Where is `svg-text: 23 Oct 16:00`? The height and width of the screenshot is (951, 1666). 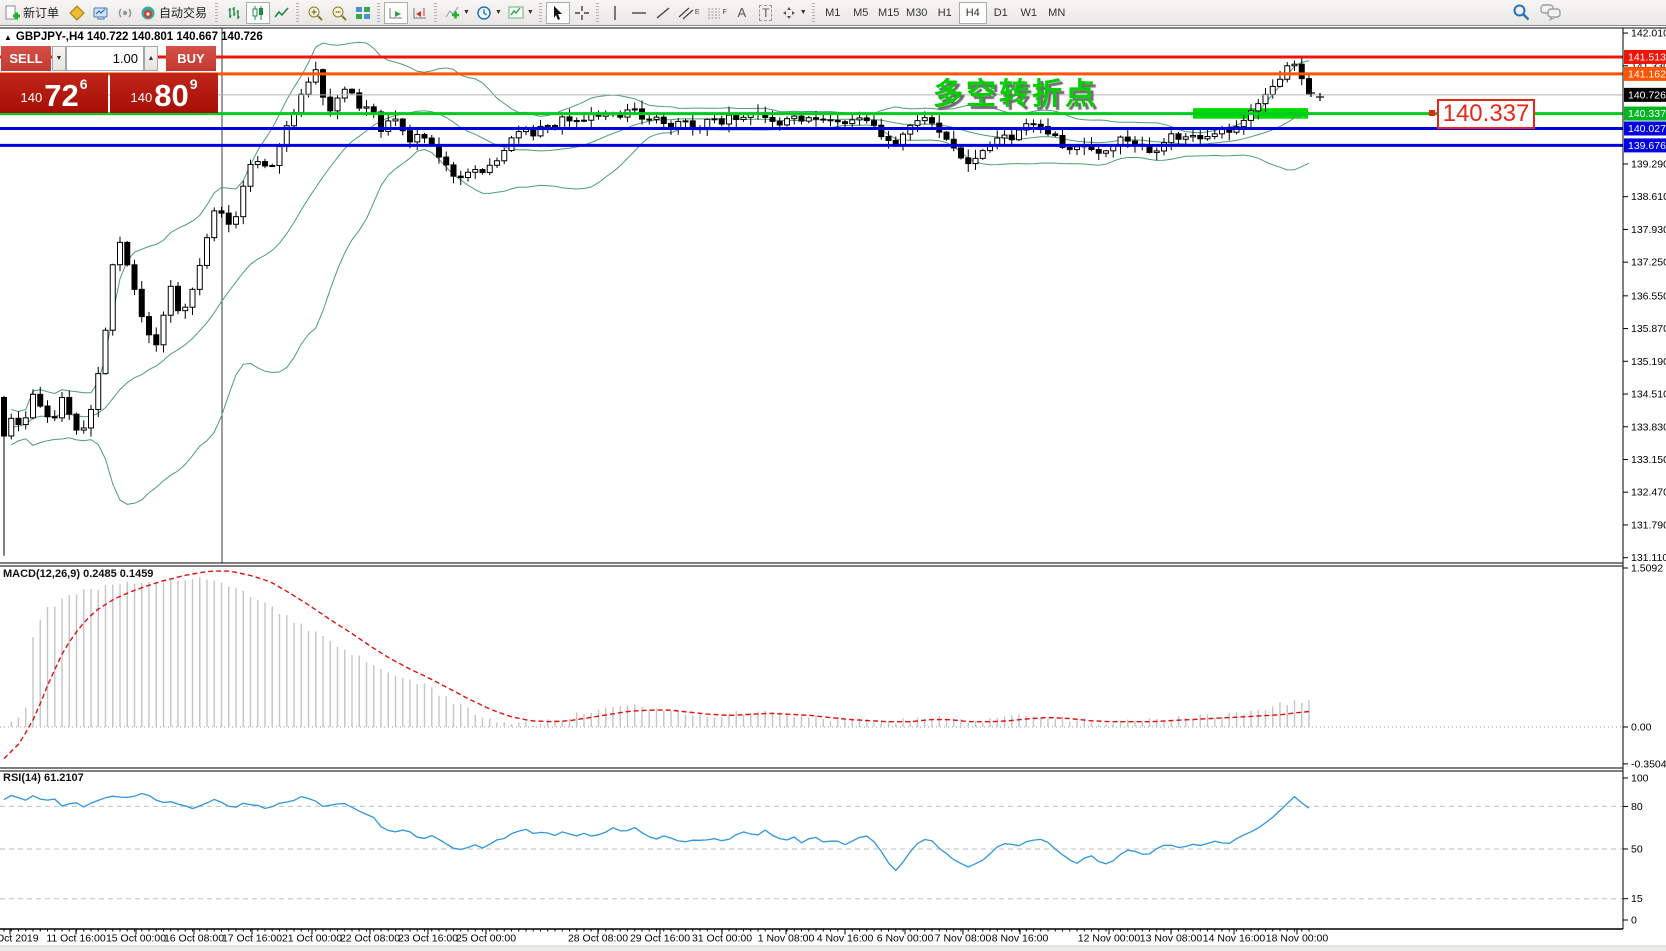 svg-text: 23 Oct 16:00 is located at coordinates (428, 939).